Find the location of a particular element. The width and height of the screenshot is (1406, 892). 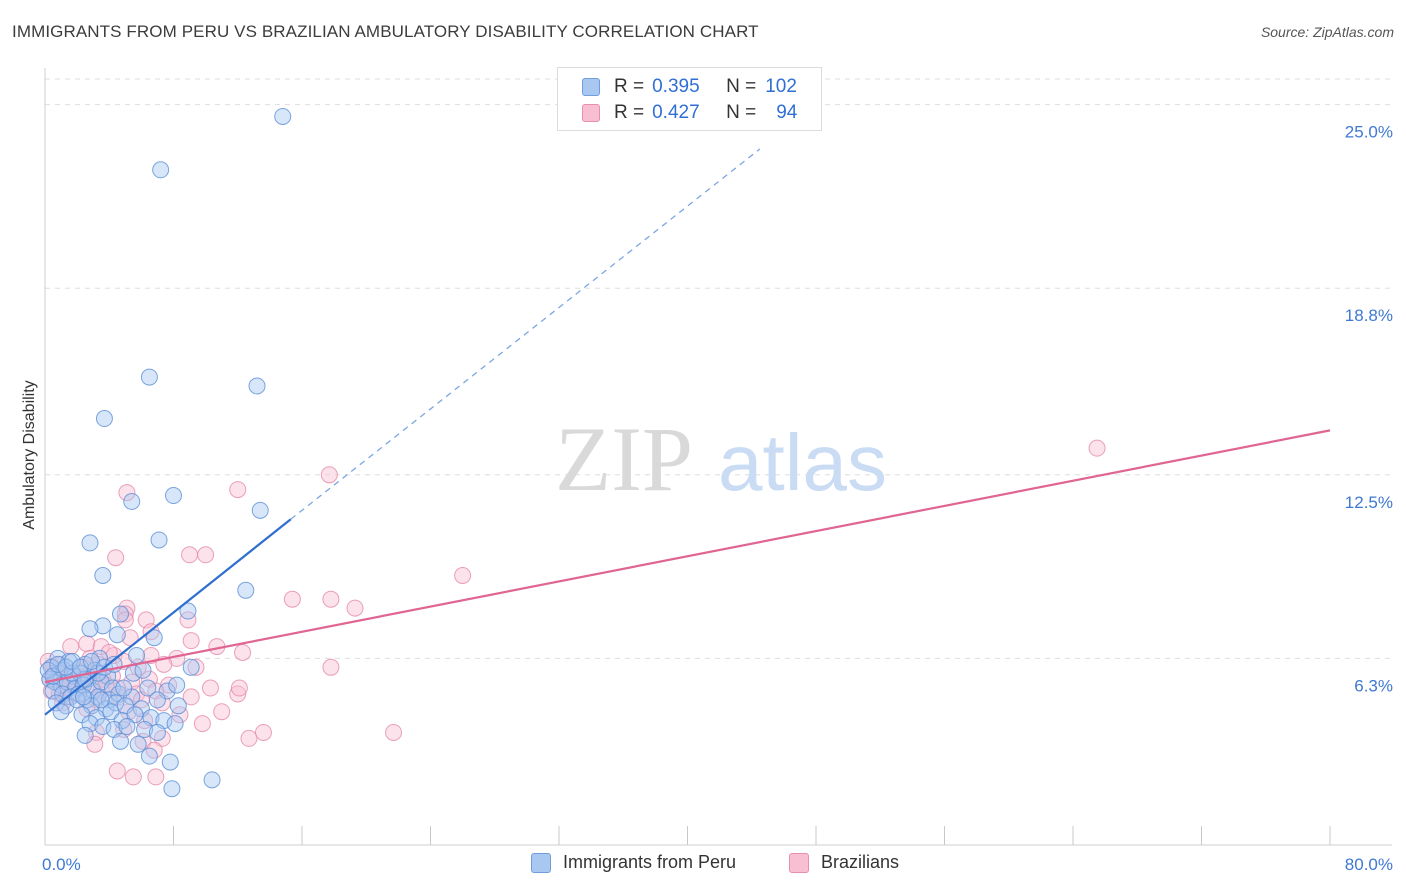

brazilians-n-value: 94 is located at coordinates (787, 112).